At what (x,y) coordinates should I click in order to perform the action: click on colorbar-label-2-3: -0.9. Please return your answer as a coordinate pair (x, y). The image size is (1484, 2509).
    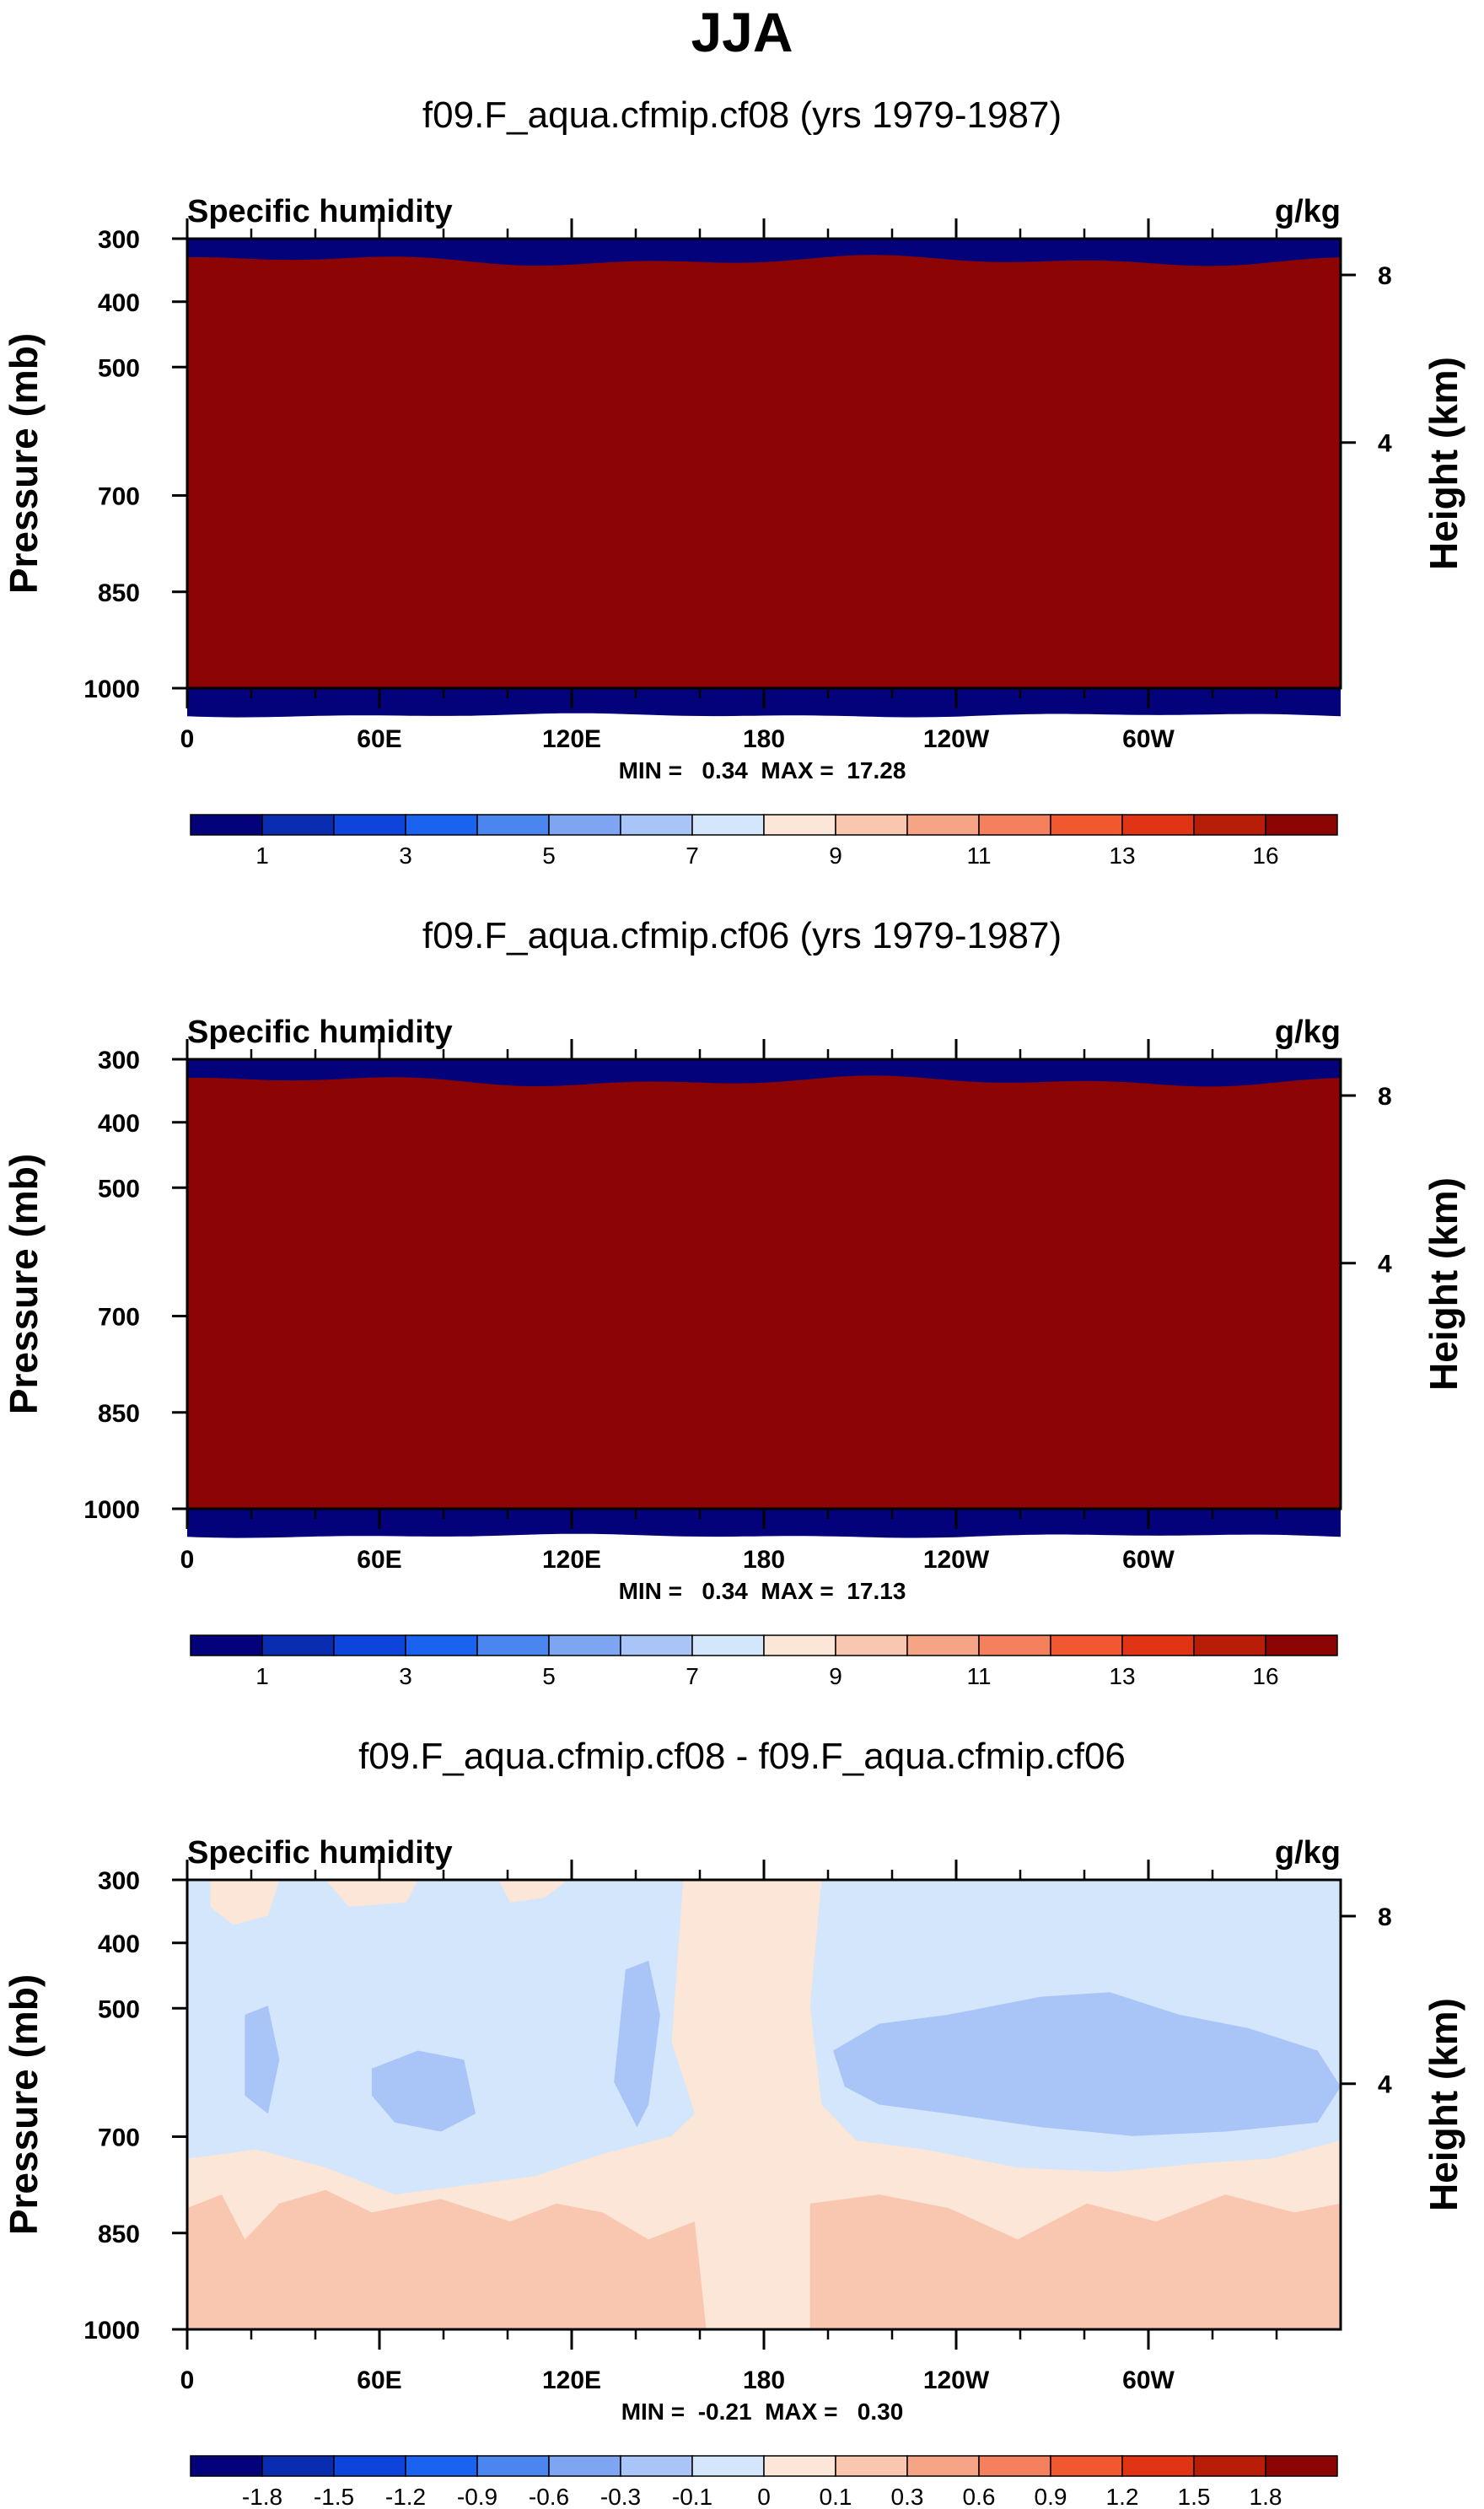
    Looking at the image, I should click on (477, 2496).